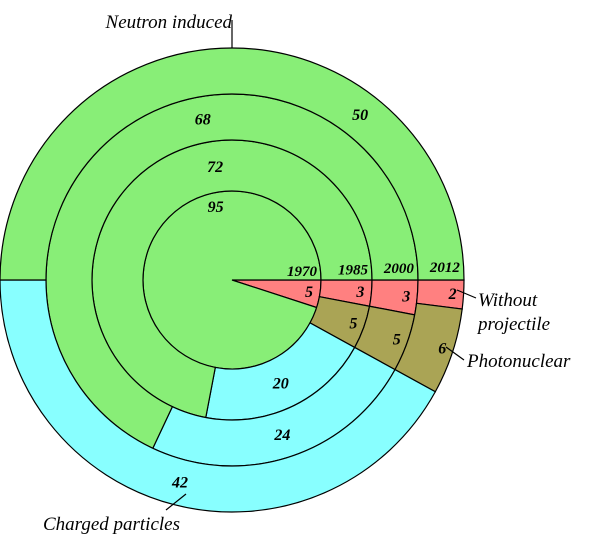  What do you see at coordinates (445, 268) in the screenshot?
I see `ring-year-label-2012: 2012` at bounding box center [445, 268].